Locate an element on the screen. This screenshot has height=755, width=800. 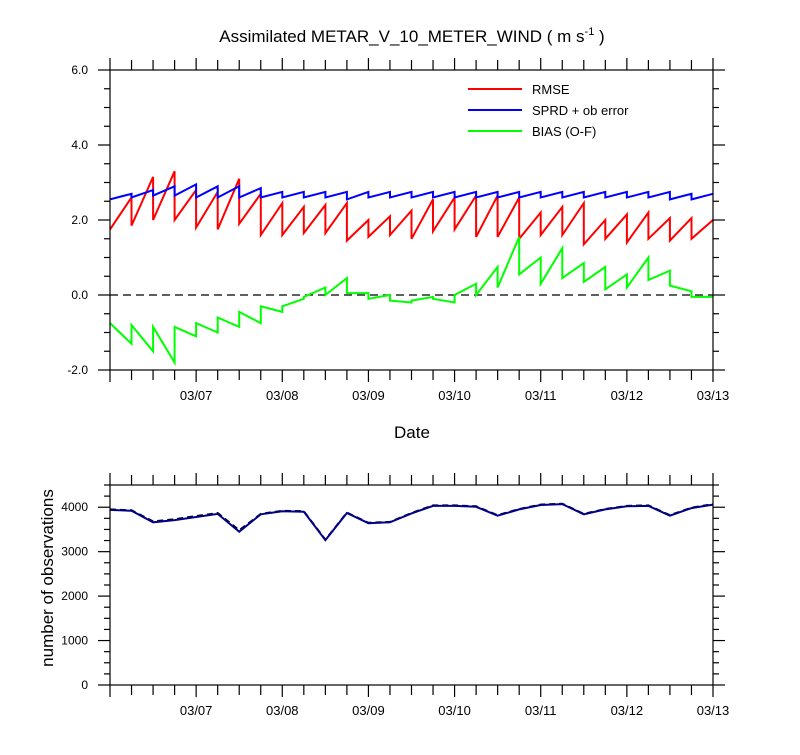
bottom-y-tick-label: 2000 is located at coordinates (74, 596).